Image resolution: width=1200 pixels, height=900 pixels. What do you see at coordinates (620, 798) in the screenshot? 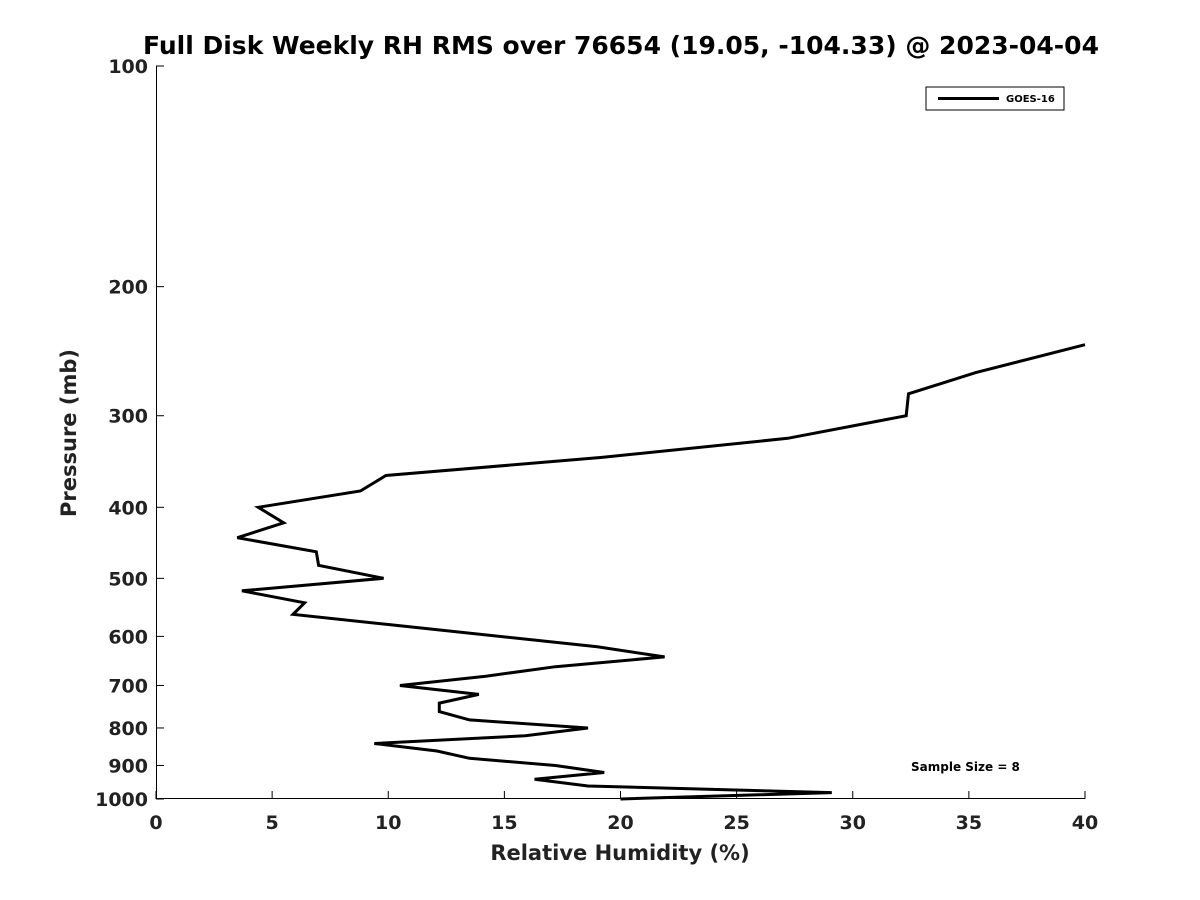
I see `x-axis-line` at bounding box center [620, 798].